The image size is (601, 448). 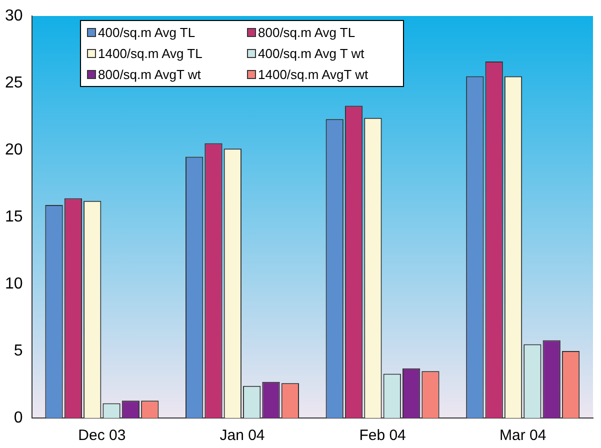 What do you see at coordinates (14, 217) in the screenshot?
I see `y-tick-label: 15` at bounding box center [14, 217].